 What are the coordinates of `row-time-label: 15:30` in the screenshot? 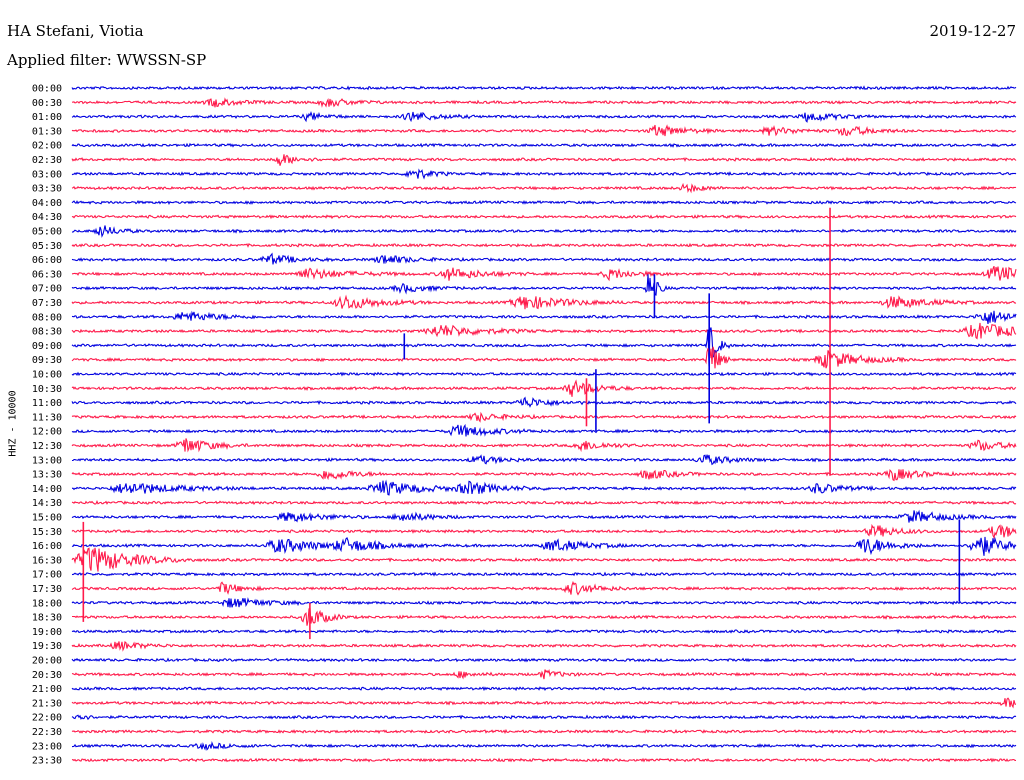 It's located at (47, 532).